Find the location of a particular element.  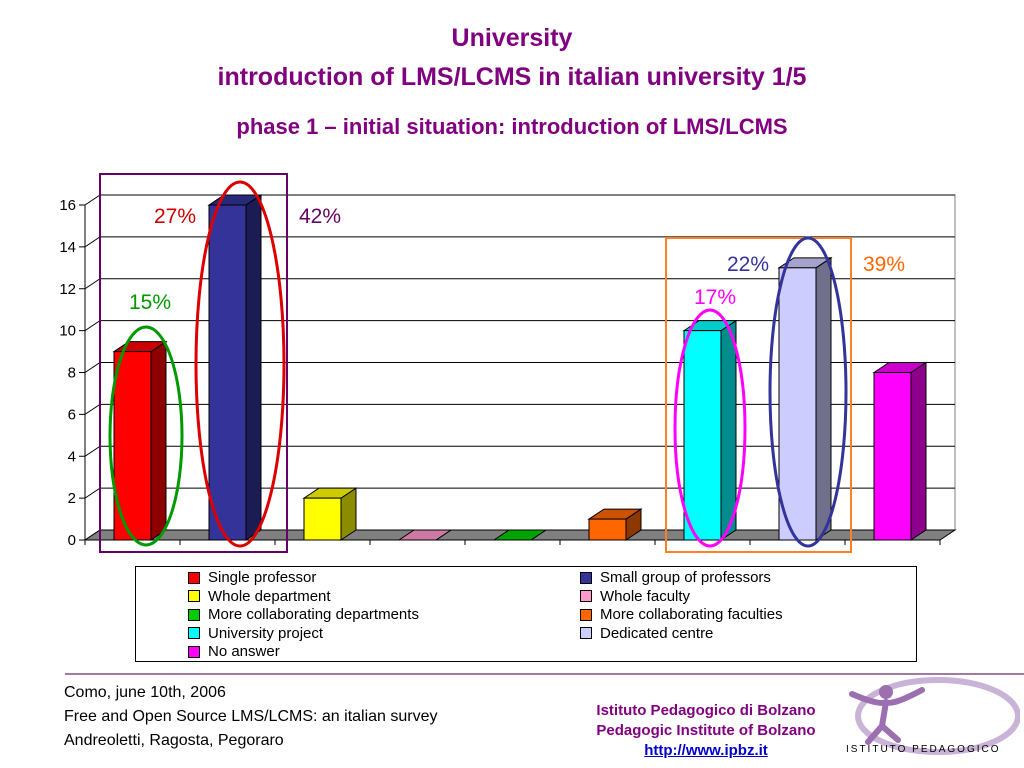

institute-name-it: Istituto Pedagogico di Bolzano is located at coordinates (706, 710).